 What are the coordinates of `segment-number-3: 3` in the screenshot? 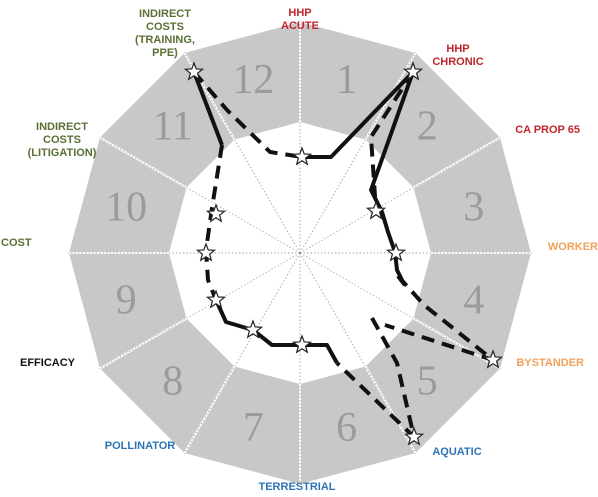 It's located at (473, 207).